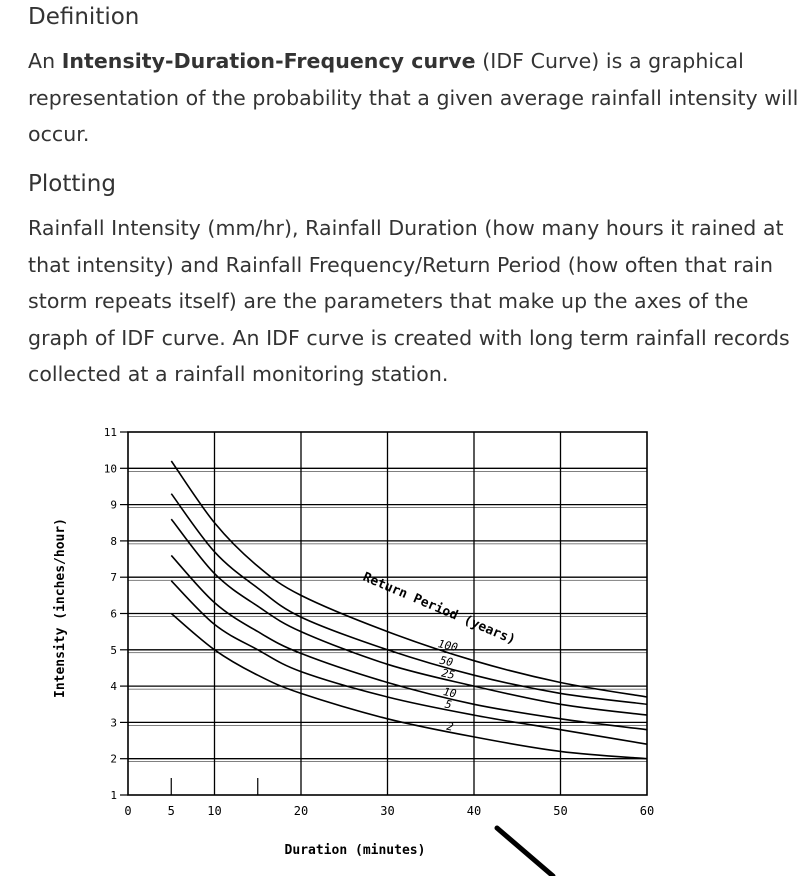 The height and width of the screenshot is (876, 812). What do you see at coordinates (474, 811) in the screenshot?
I see `x-tick-label: 40` at bounding box center [474, 811].